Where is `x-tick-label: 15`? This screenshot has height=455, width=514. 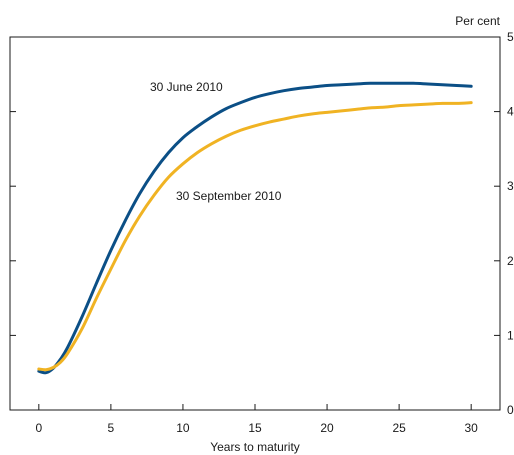
x-tick-label: 15 is located at coordinates (255, 428).